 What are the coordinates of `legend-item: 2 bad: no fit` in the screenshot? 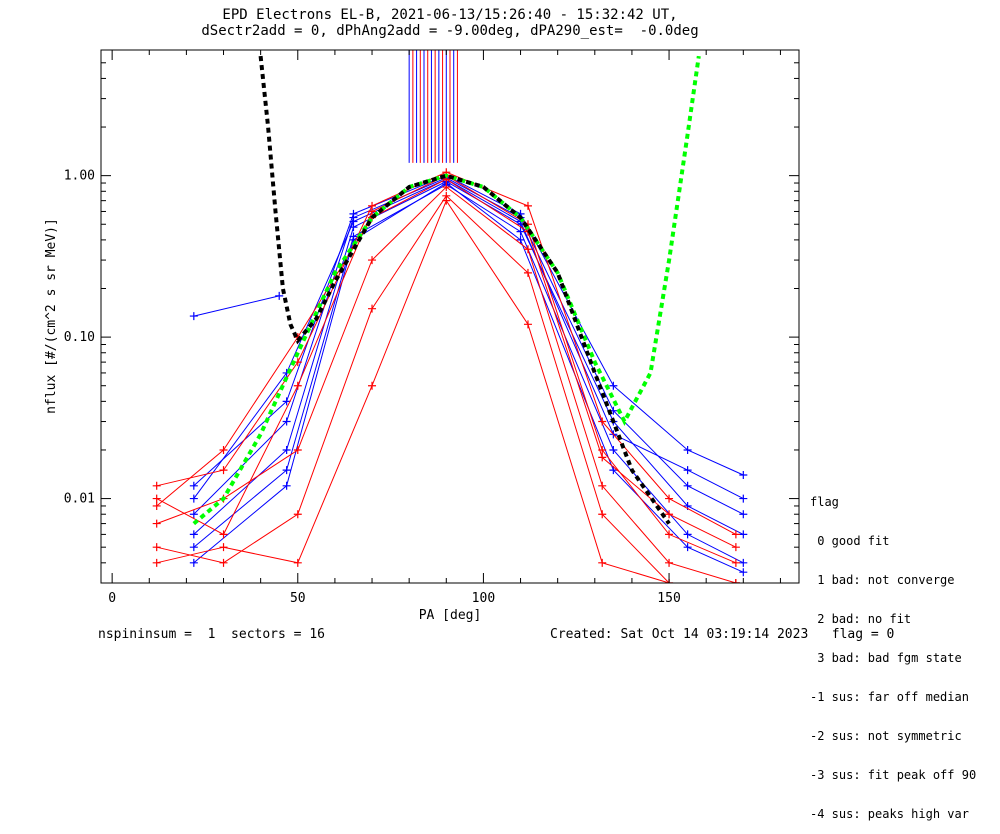 It's located at (861, 619).